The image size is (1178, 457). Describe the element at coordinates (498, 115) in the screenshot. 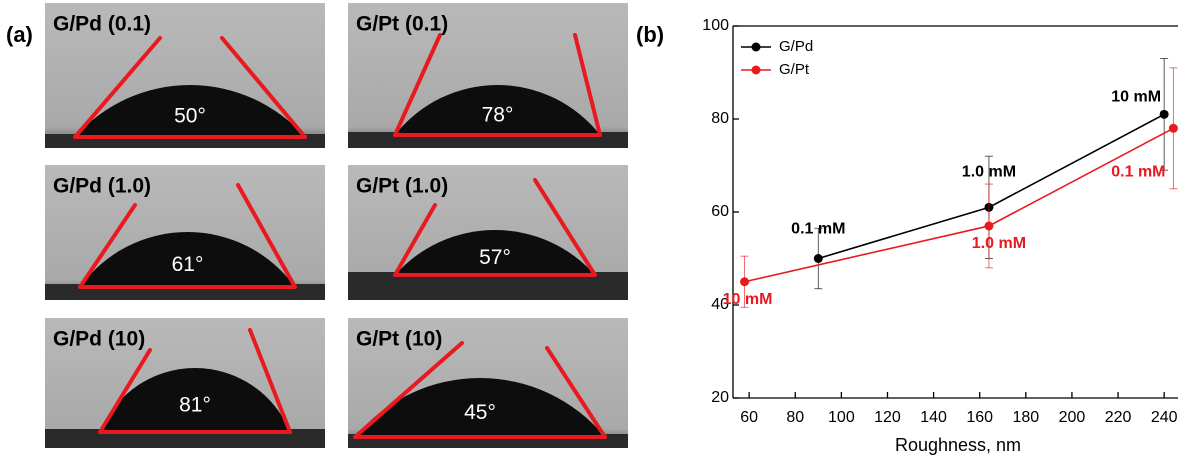

I see `contact-angle: 78°` at that location.